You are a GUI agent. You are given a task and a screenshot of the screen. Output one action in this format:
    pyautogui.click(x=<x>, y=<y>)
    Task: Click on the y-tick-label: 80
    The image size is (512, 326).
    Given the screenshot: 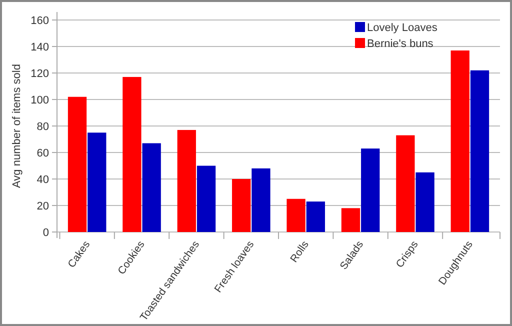 What is the action you would take?
    pyautogui.click(x=42, y=126)
    